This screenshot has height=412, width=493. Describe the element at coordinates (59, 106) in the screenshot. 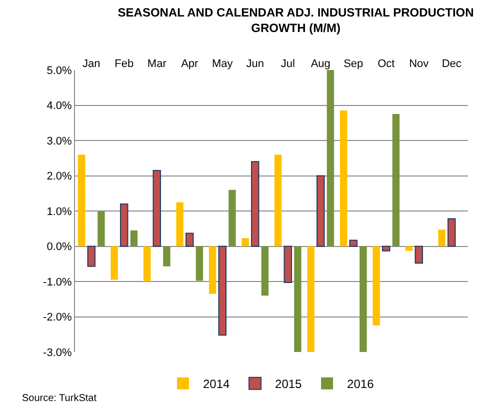

I see `y-tick-label: 4.0%` at that location.